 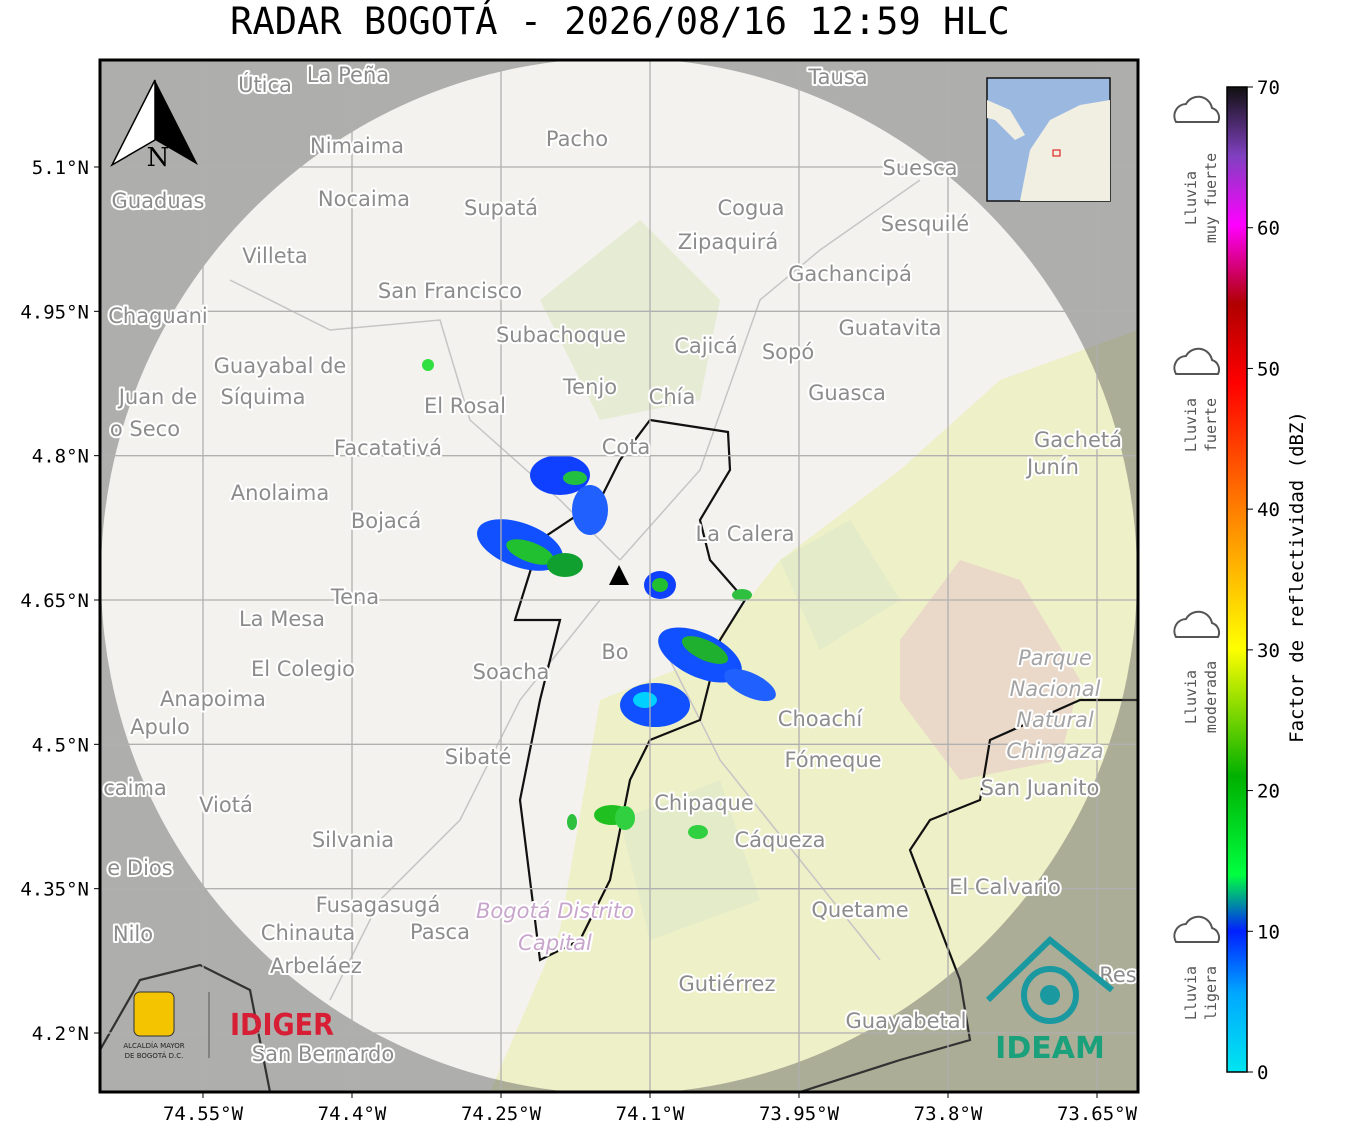 What do you see at coordinates (1055, 689) in the screenshot?
I see `park-label: Nacional` at bounding box center [1055, 689].